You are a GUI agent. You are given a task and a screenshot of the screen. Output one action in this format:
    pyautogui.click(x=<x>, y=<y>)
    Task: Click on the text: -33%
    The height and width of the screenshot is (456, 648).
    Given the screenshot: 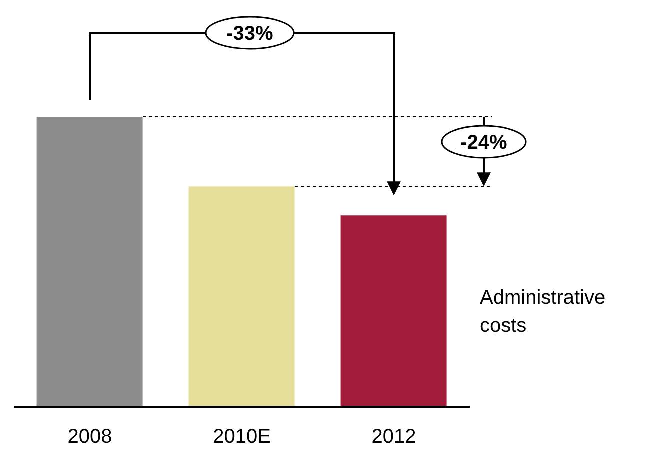 What is the action you would take?
    pyautogui.click(x=250, y=34)
    